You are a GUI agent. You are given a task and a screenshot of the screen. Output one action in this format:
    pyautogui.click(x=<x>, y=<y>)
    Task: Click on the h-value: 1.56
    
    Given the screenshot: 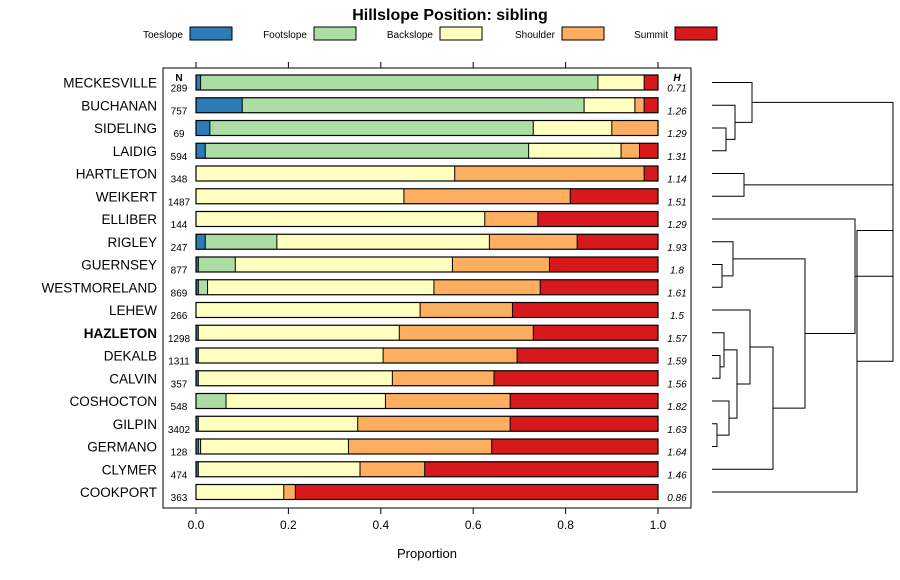 What is the action you would take?
    pyautogui.click(x=677, y=384)
    